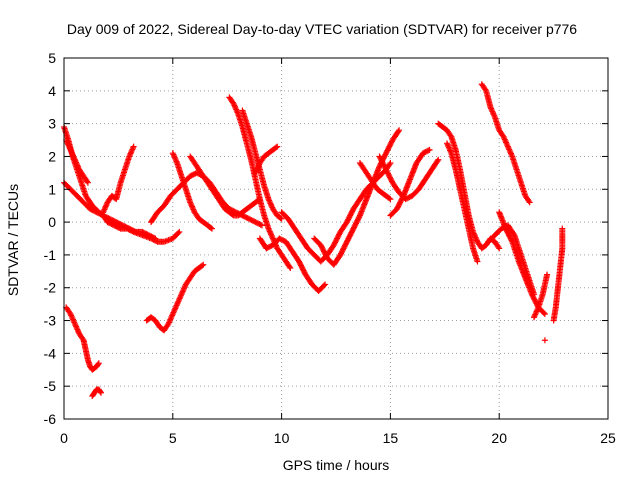  Describe the element at coordinates (499, 438) in the screenshot. I see `x-tick-label: 20` at that location.